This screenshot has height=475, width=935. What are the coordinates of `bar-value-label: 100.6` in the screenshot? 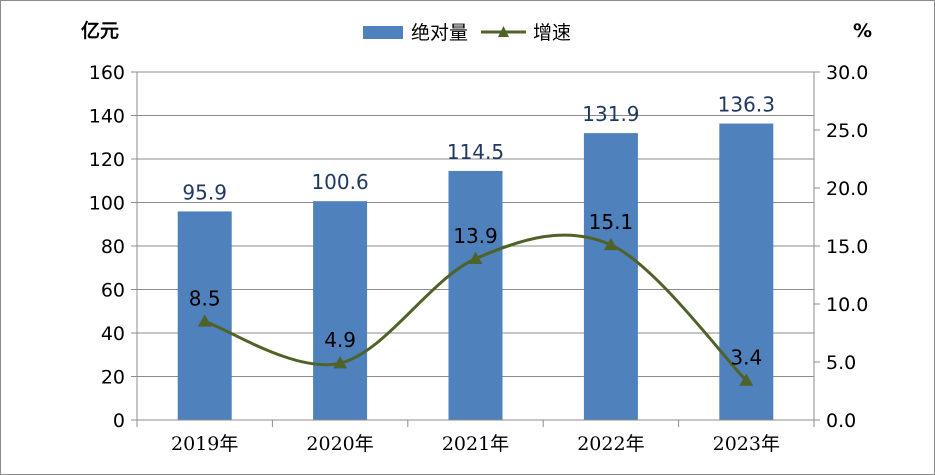 It's located at (339, 182).